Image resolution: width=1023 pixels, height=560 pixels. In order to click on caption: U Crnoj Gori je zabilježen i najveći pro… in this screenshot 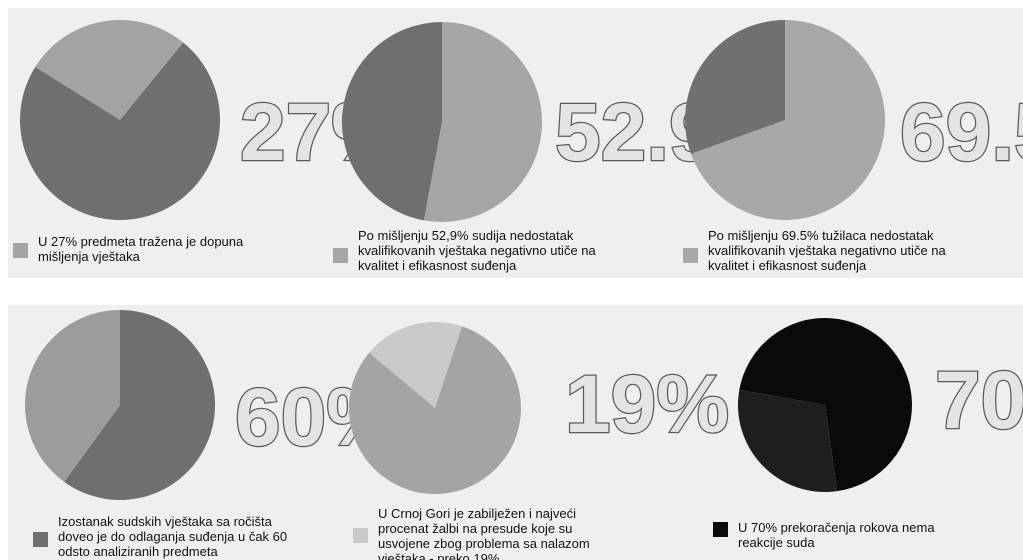, I will do `click(484, 533)`.